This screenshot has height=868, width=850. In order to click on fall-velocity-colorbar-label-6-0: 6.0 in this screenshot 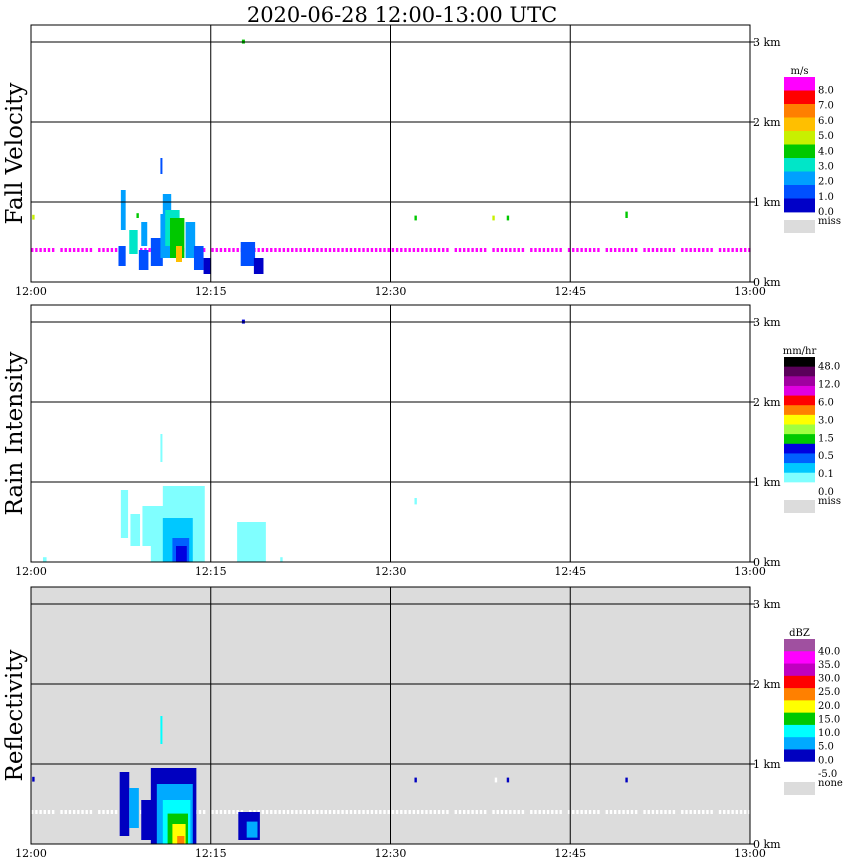, I will do `click(826, 121)`.